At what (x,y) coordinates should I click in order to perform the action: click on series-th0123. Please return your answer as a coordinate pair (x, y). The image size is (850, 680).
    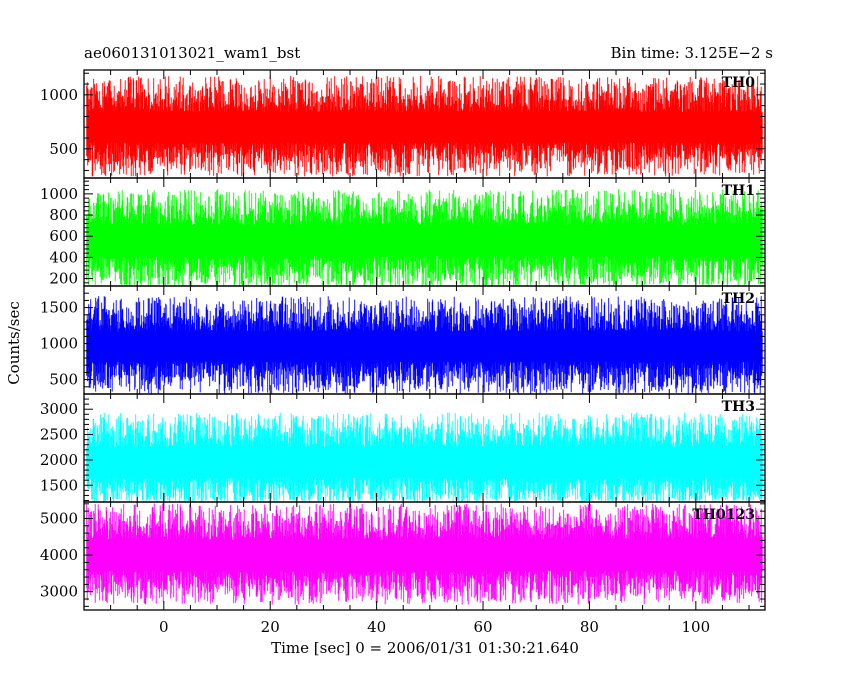
    Looking at the image, I should click on (424, 554).